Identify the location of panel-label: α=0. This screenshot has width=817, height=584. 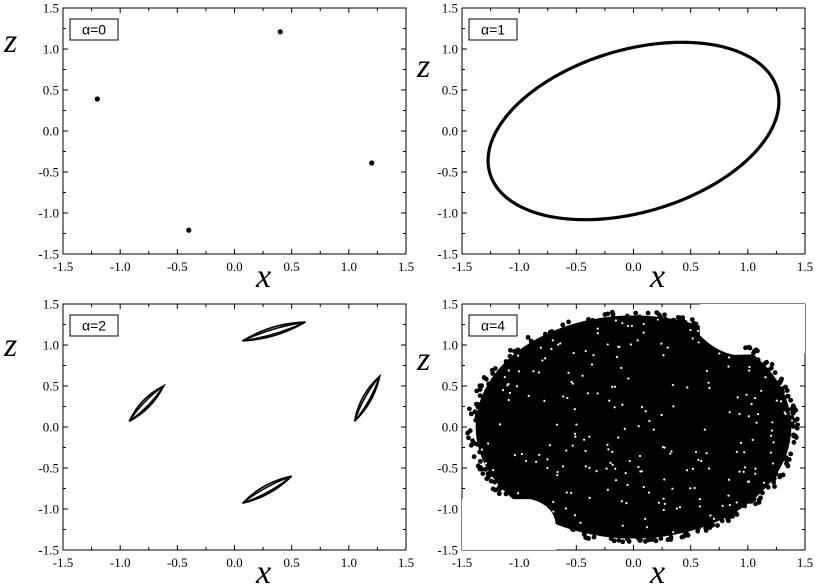
(94, 30).